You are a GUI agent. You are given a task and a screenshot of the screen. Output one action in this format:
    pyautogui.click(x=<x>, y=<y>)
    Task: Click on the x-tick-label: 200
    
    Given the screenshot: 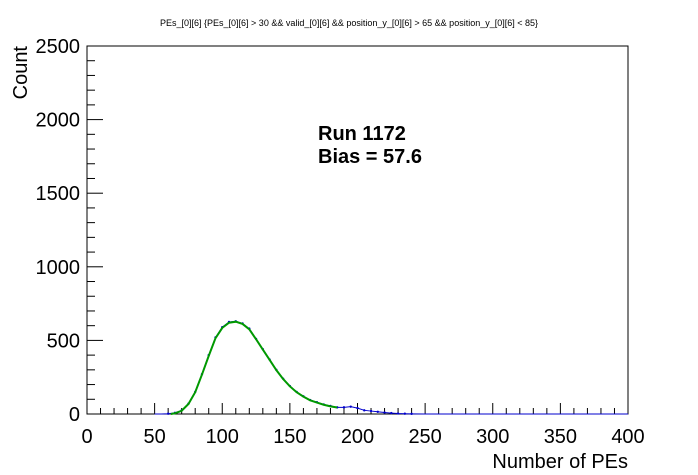 What is the action you would take?
    pyautogui.click(x=357, y=437)
    